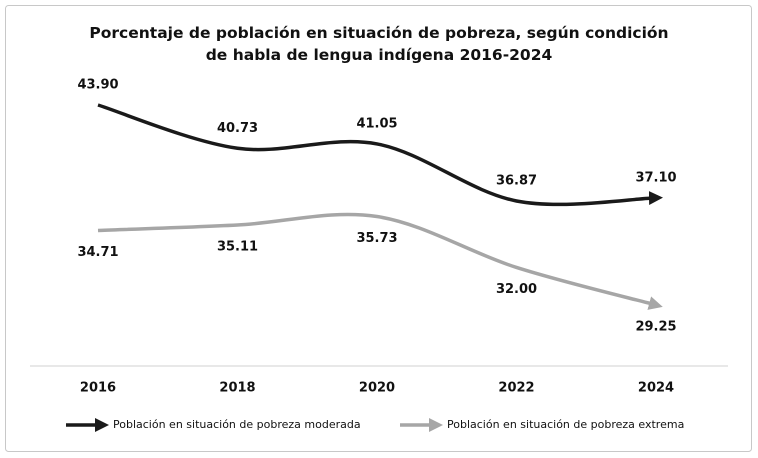 The image size is (758, 458). What do you see at coordinates (376, 123) in the screenshot?
I see `data-label: 41.05` at bounding box center [376, 123].